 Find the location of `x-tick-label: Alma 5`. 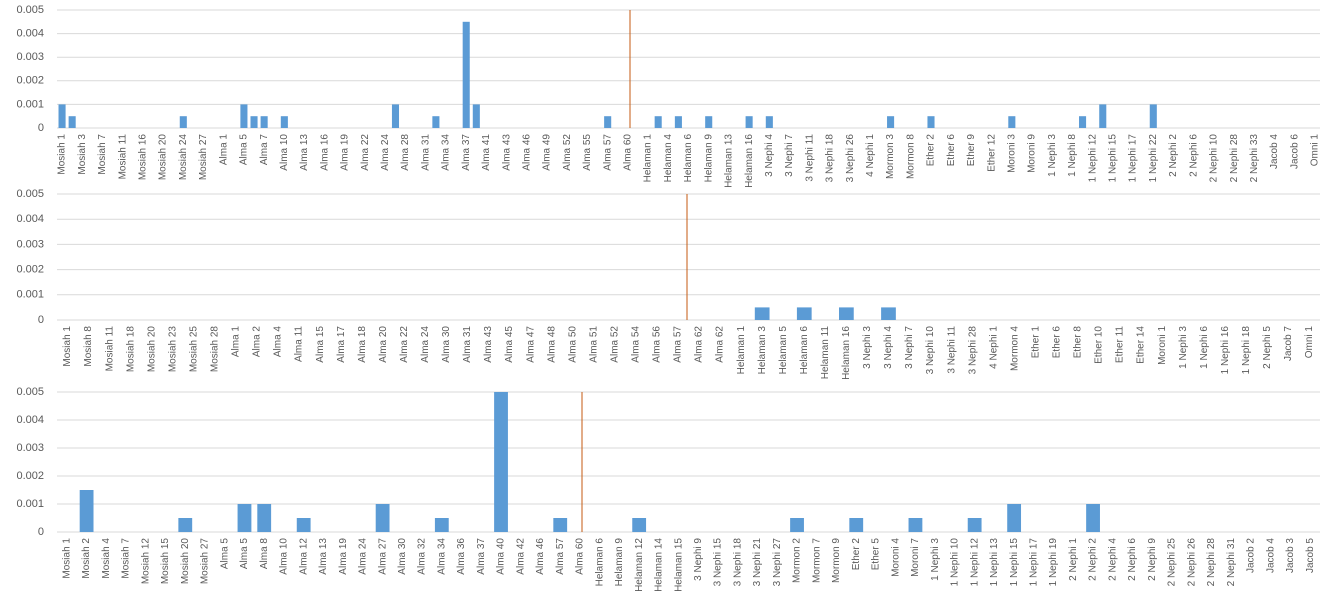

x-tick-label: Alma 5 is located at coordinates (224, 554).